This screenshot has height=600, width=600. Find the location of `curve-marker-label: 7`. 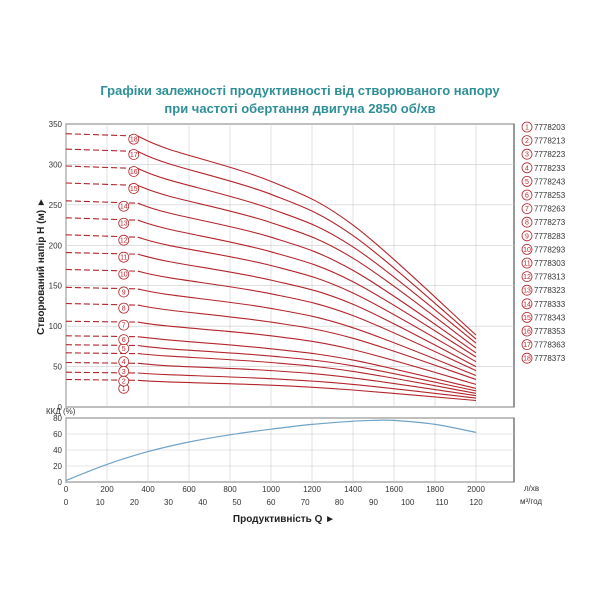

curve-marker-label: 7 is located at coordinates (124, 326).